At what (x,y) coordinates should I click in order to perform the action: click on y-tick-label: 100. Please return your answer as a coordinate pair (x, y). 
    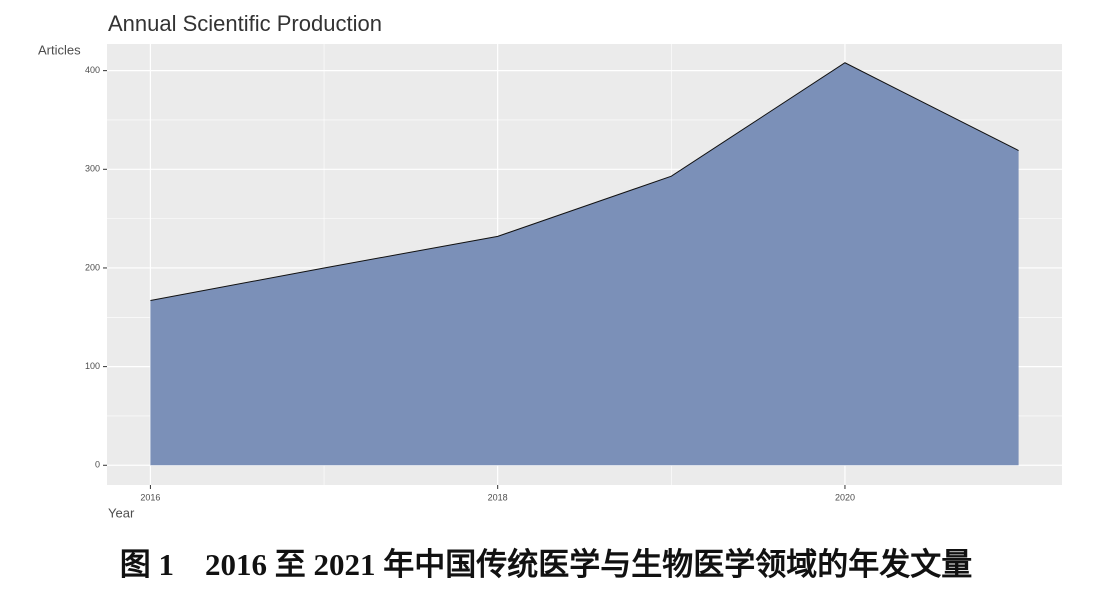
    Looking at the image, I should click on (92, 366).